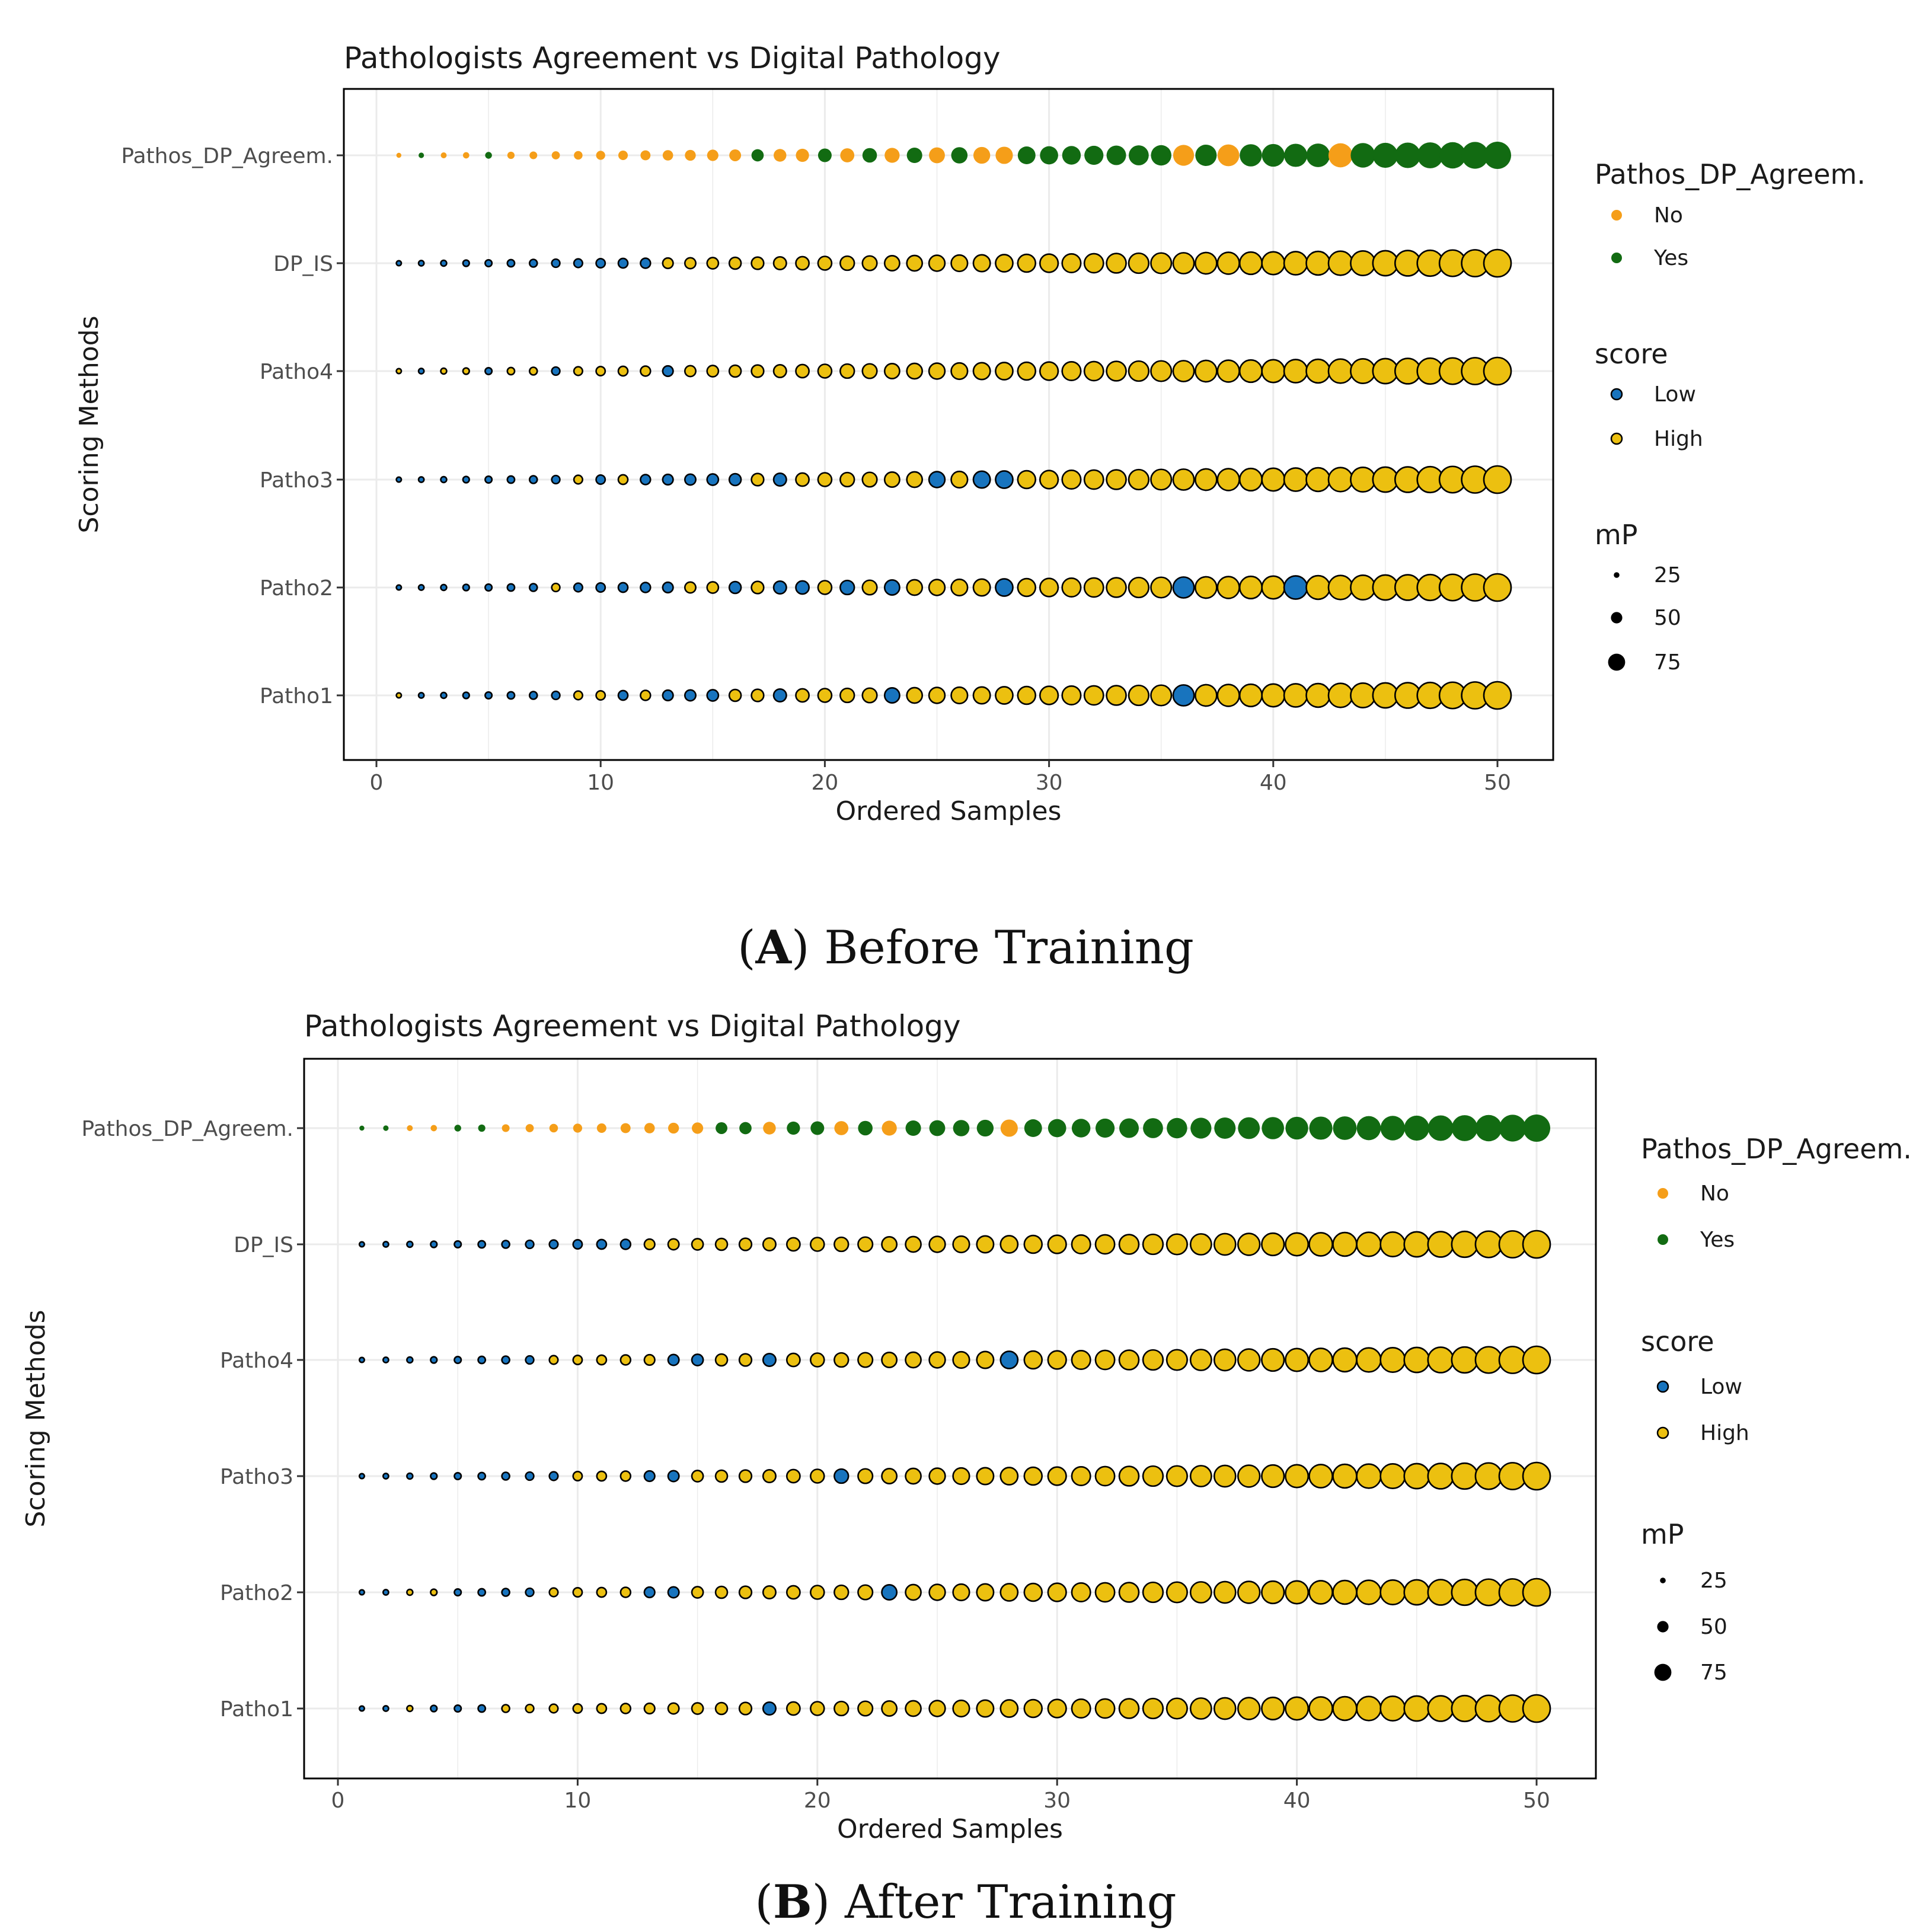 Image resolution: width=1932 pixels, height=1932 pixels. What do you see at coordinates (792, 1902) in the screenshot?
I see `panel-letter: B` at bounding box center [792, 1902].